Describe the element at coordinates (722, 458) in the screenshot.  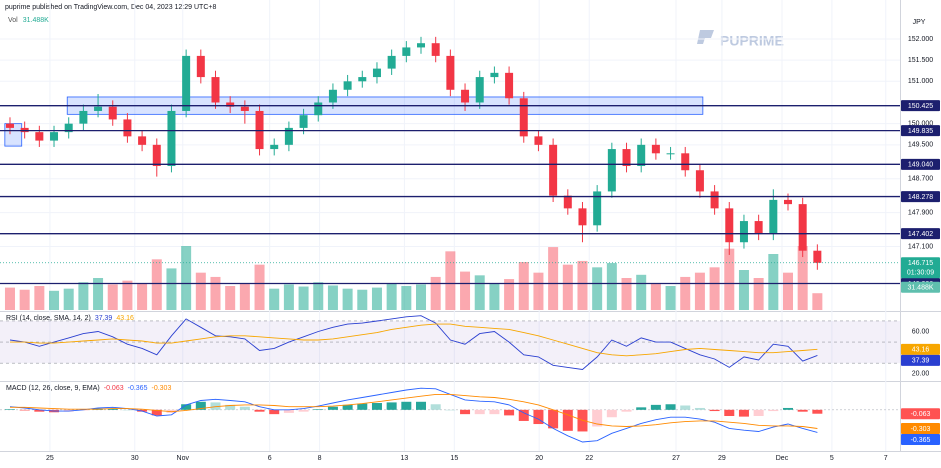
I see `x-tick-label: 29` at that location.